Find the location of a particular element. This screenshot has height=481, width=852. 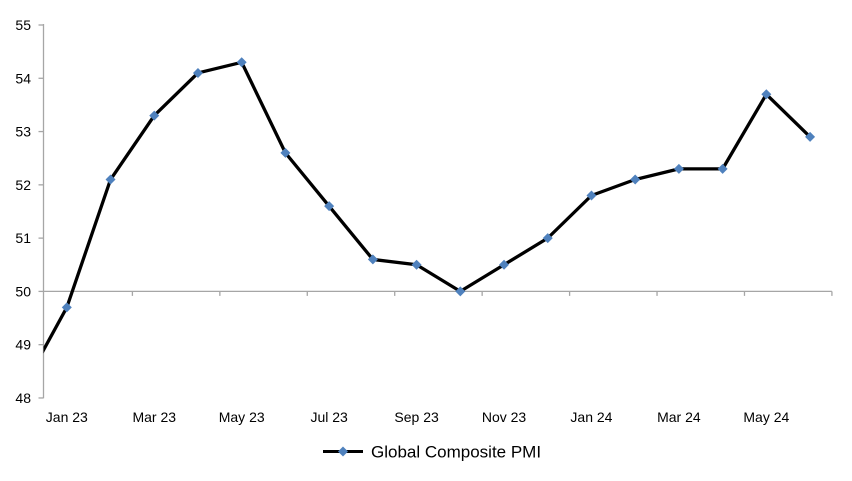

y-axis-tick-label: 50 is located at coordinates (23, 291).